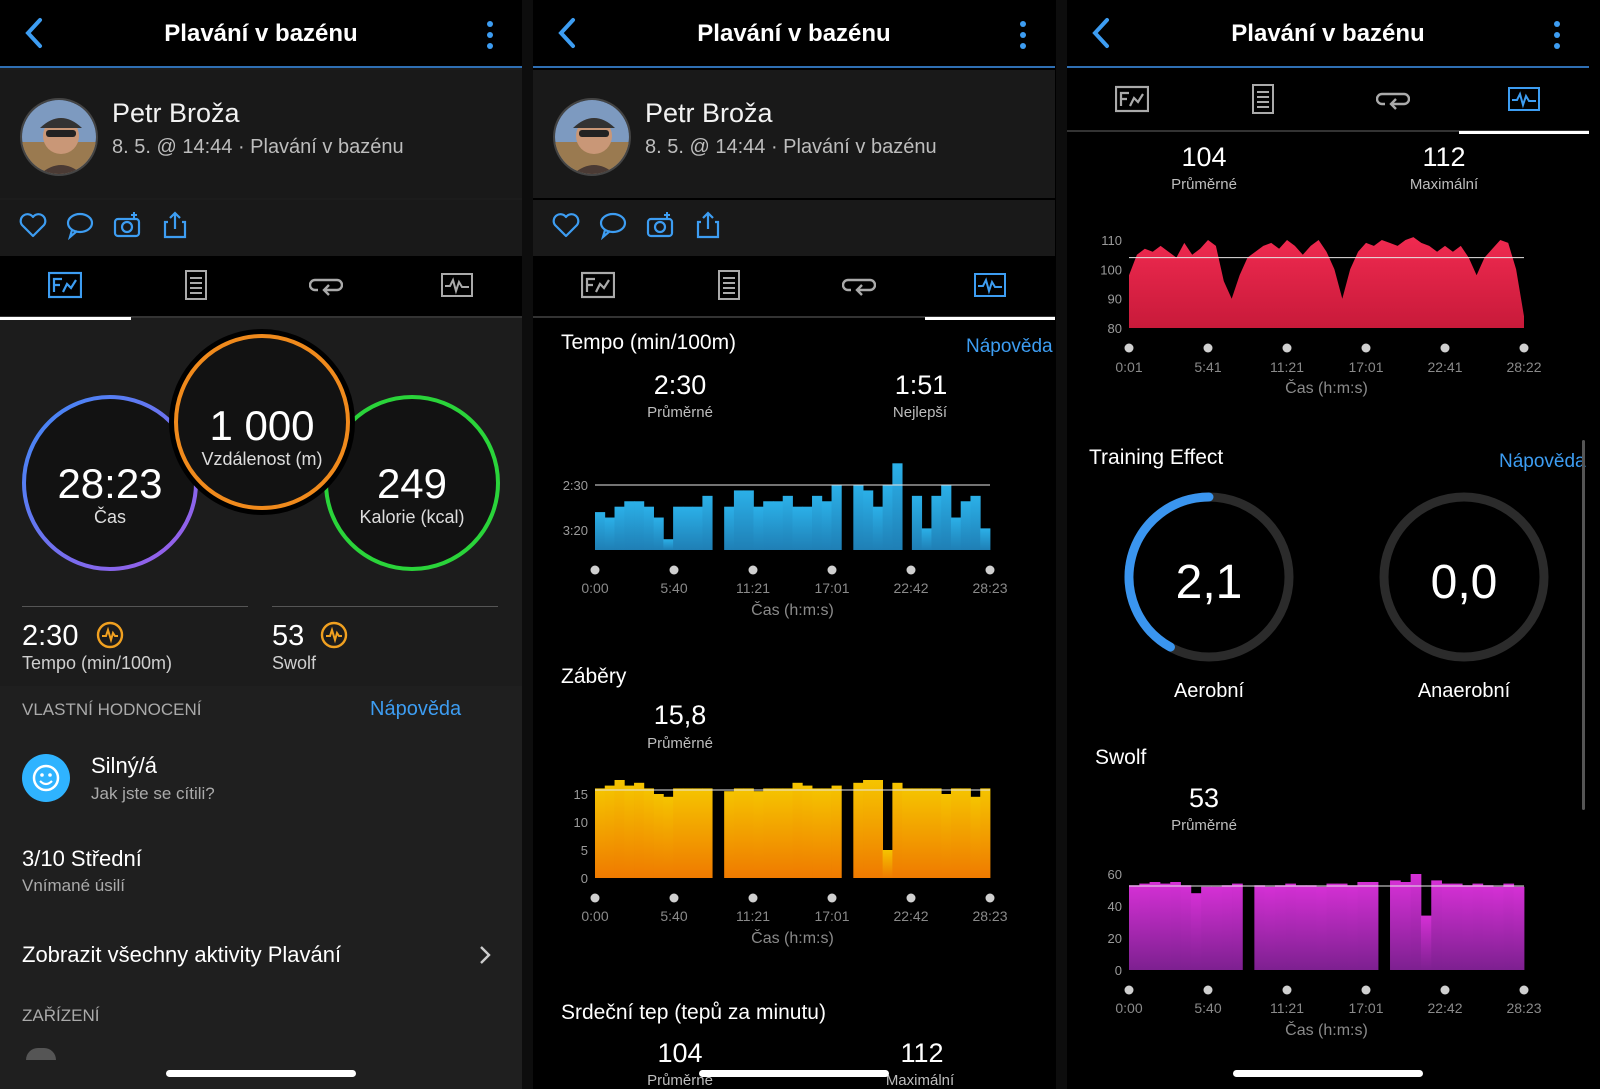 The image size is (1600, 1089). What do you see at coordinates (581, 794) in the screenshot?
I see `y-tick-label: 15` at bounding box center [581, 794].